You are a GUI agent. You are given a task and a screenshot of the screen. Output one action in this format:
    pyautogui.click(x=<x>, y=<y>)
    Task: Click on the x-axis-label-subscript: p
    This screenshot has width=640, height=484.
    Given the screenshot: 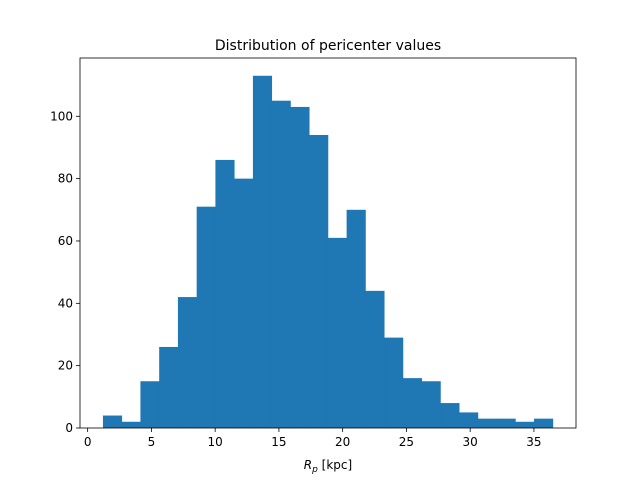 What is the action you would take?
    pyautogui.click(x=314, y=470)
    